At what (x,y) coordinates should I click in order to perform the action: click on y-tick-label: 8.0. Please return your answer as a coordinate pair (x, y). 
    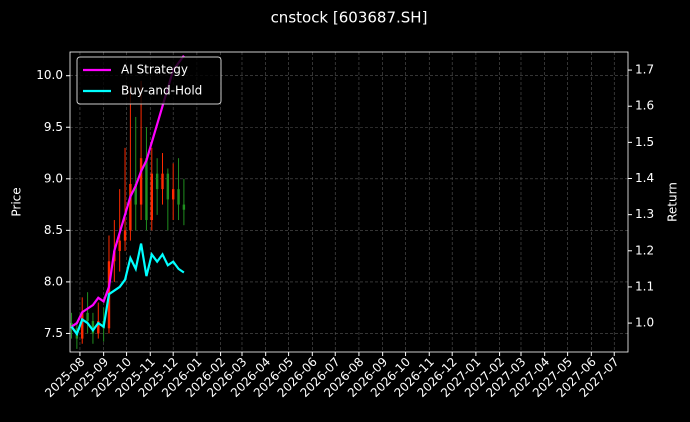
    Looking at the image, I should click on (53, 281).